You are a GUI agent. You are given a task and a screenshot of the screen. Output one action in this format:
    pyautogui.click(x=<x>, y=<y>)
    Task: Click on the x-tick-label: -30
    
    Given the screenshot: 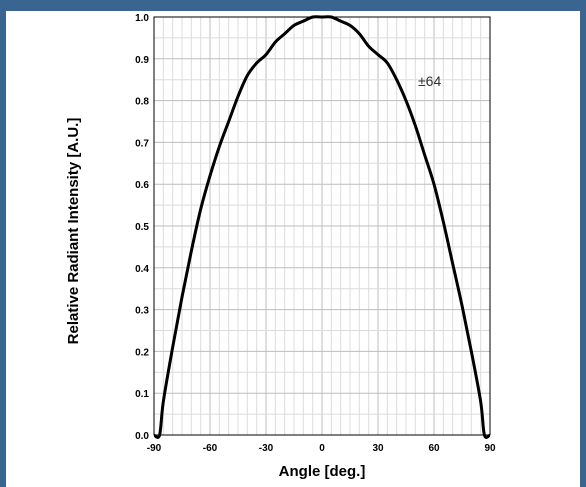 What is the action you would take?
    pyautogui.click(x=266, y=448)
    